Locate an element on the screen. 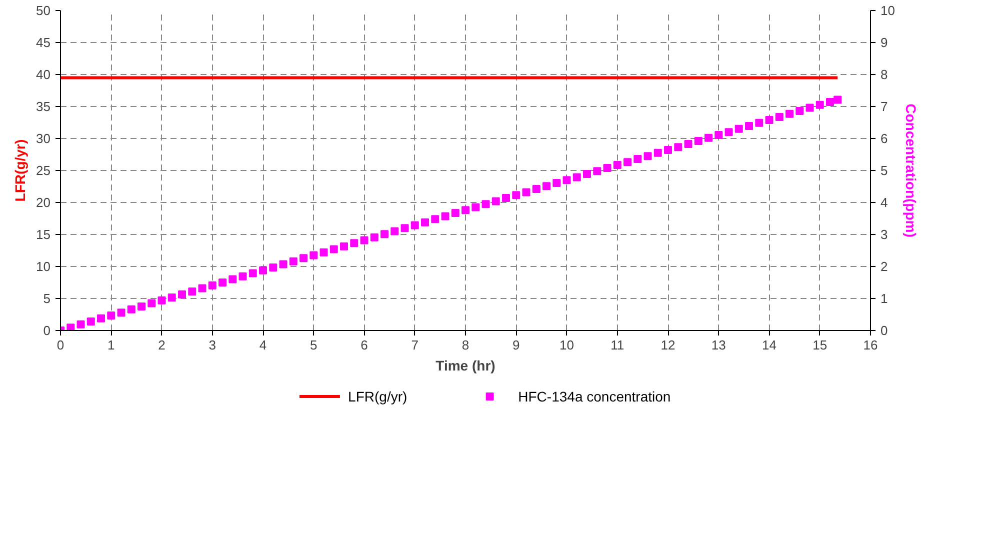  y2-axis-title: Concentration(ppm) is located at coordinates (910, 171).